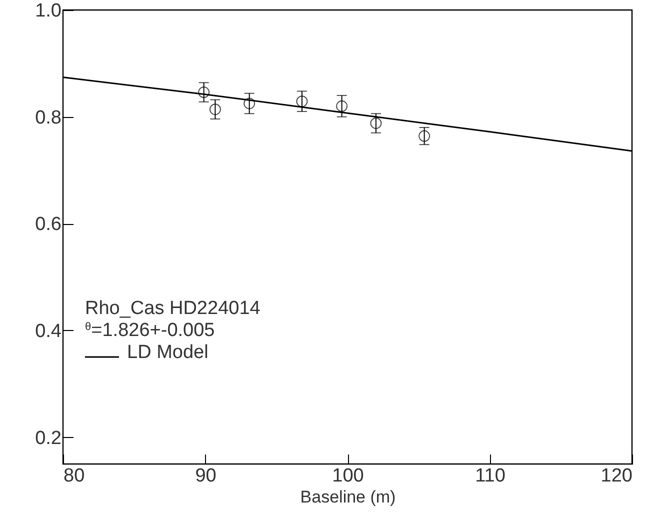 The height and width of the screenshot is (513, 664). Describe the element at coordinates (172, 308) in the screenshot. I see `text: Rho_Cas HD224014` at that location.